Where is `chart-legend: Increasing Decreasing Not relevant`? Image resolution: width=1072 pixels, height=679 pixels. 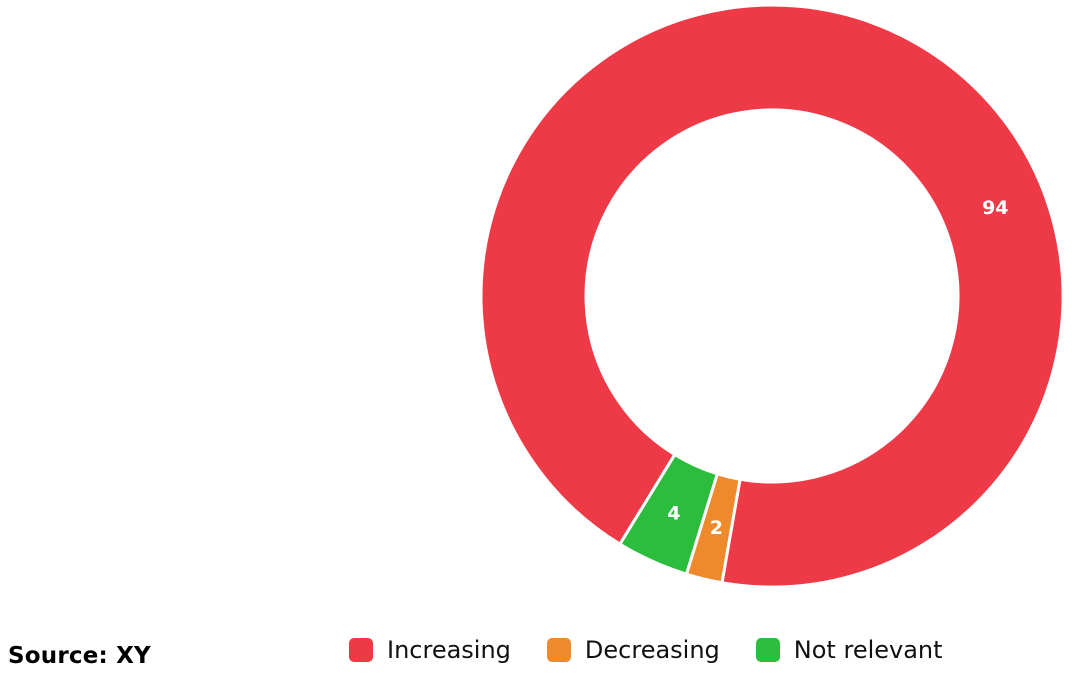 chart-legend: Increasing Decreasing Not relevant is located at coordinates (646, 650).